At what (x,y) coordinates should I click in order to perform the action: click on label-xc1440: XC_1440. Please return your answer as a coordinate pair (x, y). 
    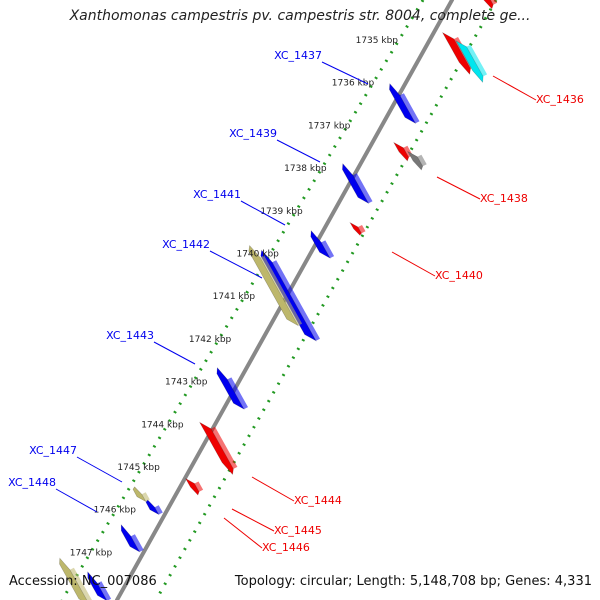
    Looking at the image, I should click on (459, 275).